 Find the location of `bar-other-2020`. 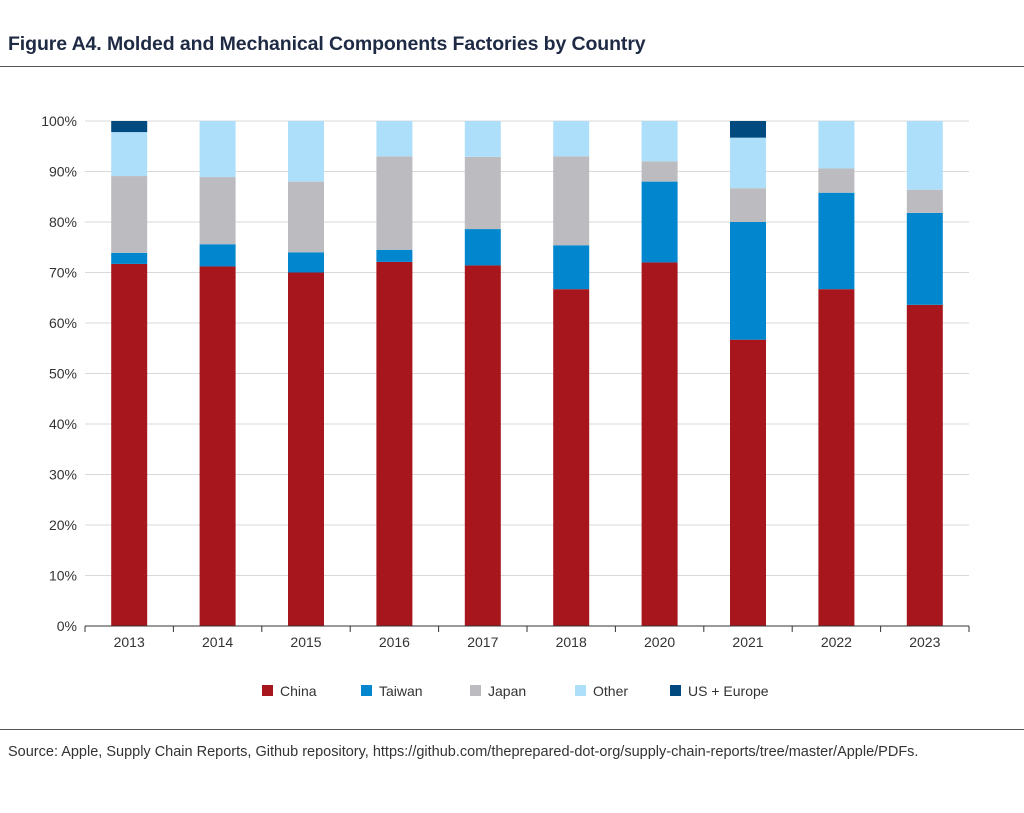

bar-other-2020 is located at coordinates (659, 141).